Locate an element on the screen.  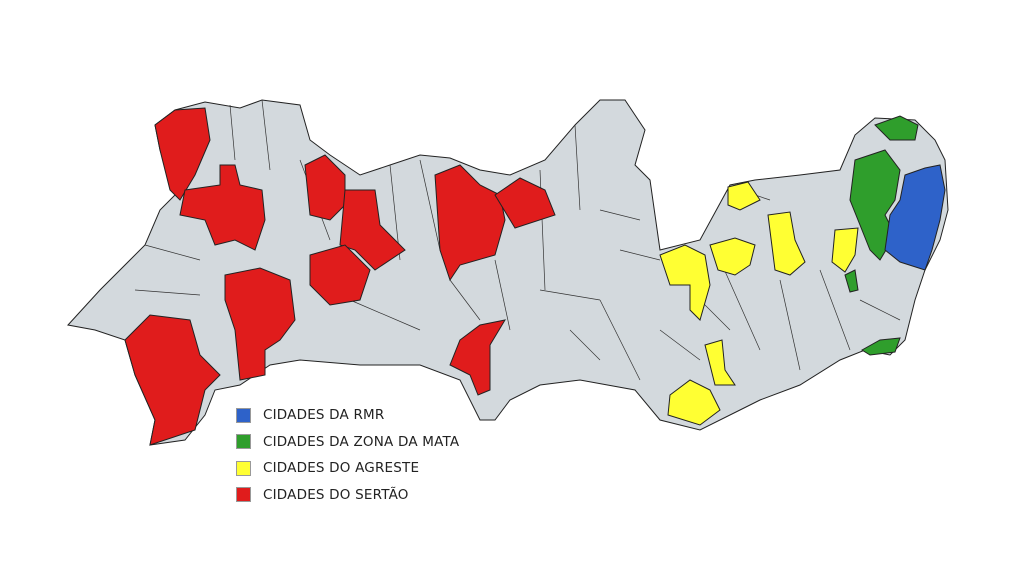
legend-swatch-rmr is located at coordinates (243, 415).